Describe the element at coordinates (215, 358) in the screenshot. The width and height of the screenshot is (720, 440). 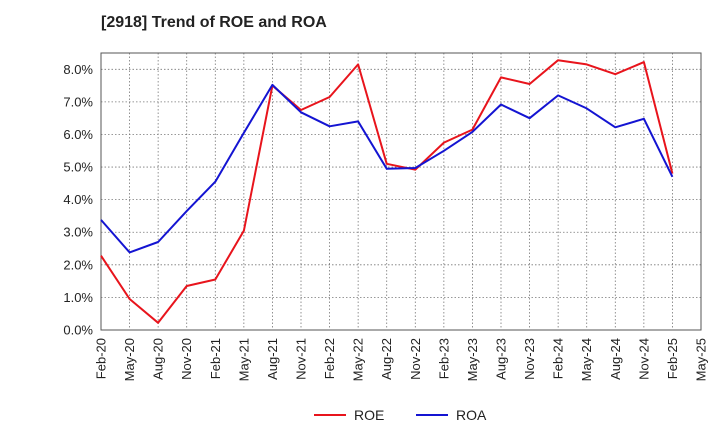
I see `x-tick-label: Feb-21` at that location.